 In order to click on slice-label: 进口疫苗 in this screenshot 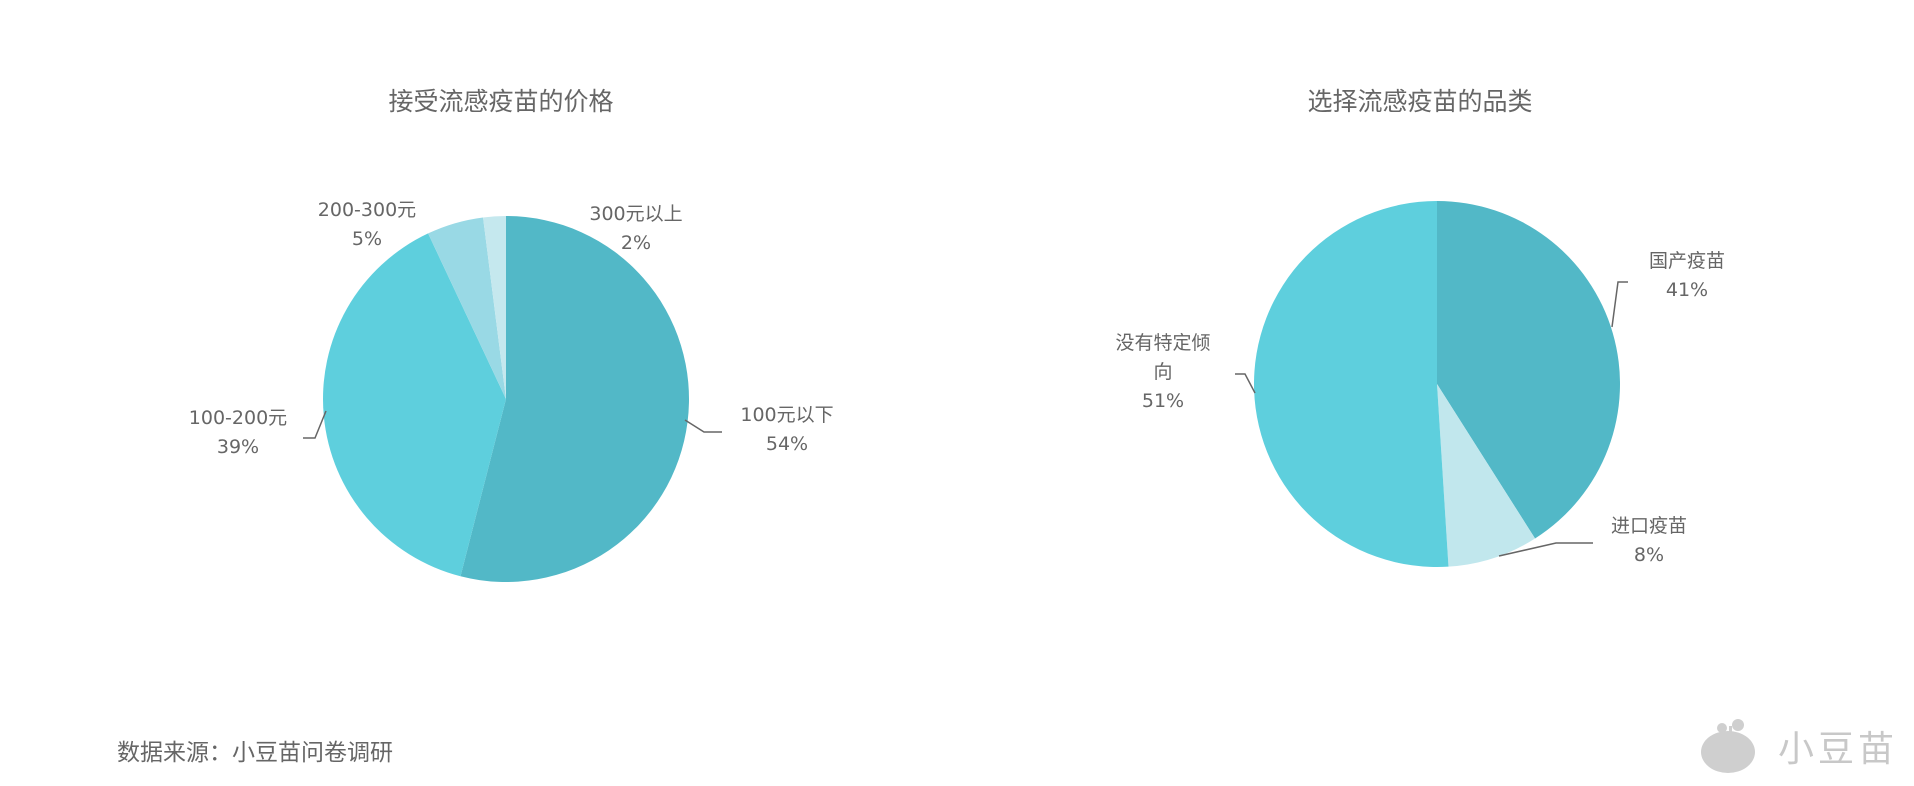, I will do `click(1649, 526)`.